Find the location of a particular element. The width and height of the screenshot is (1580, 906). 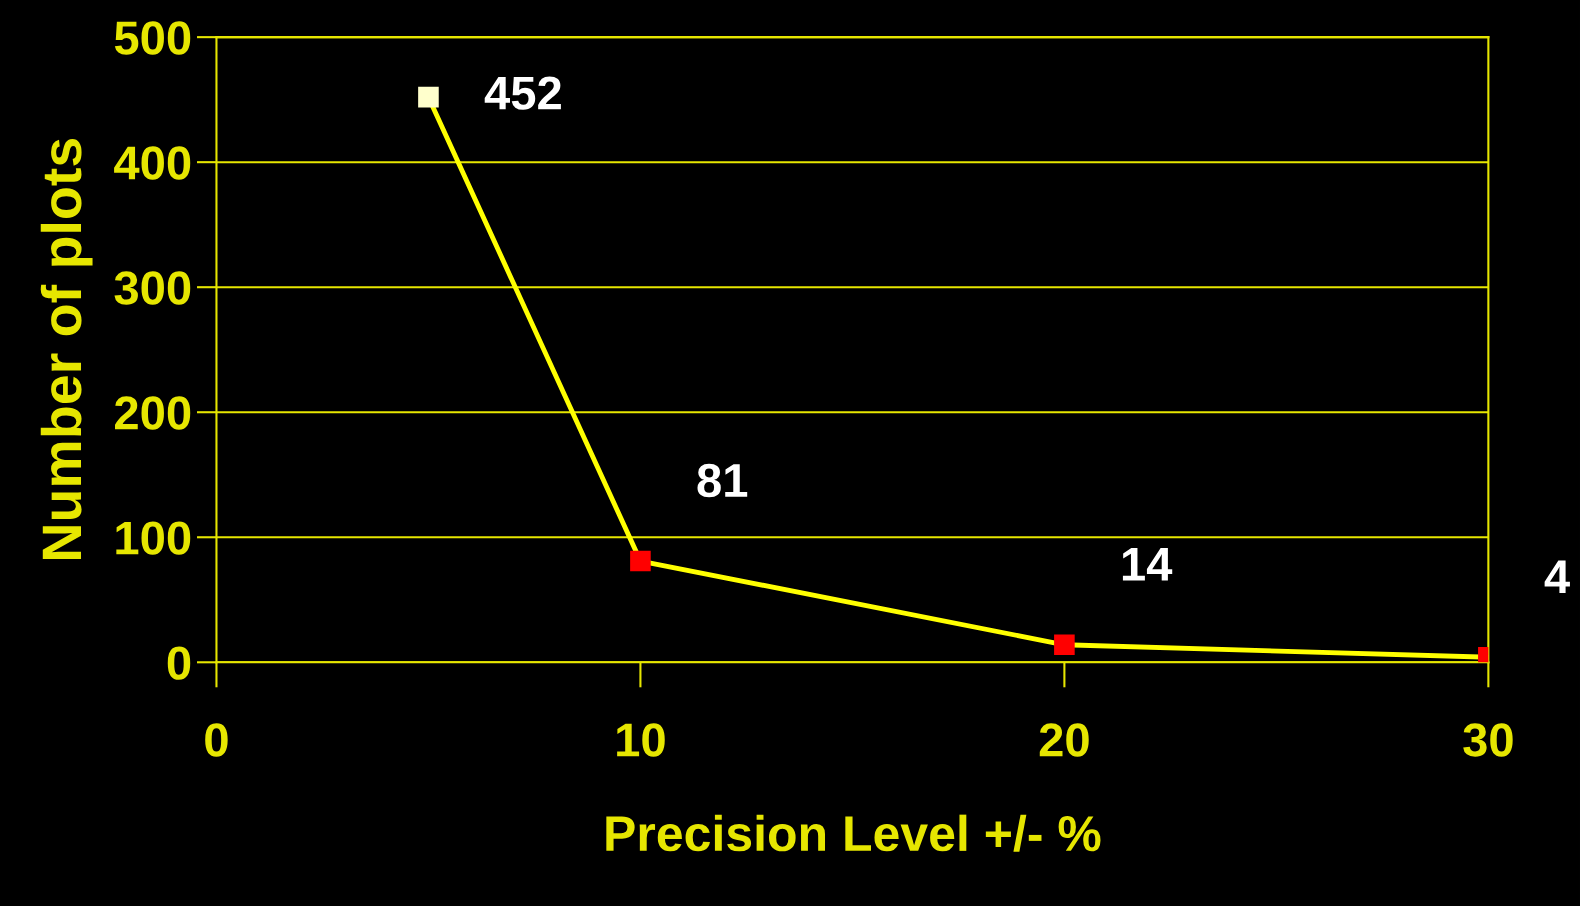

y-tick-label: 100 is located at coordinates (153, 538).